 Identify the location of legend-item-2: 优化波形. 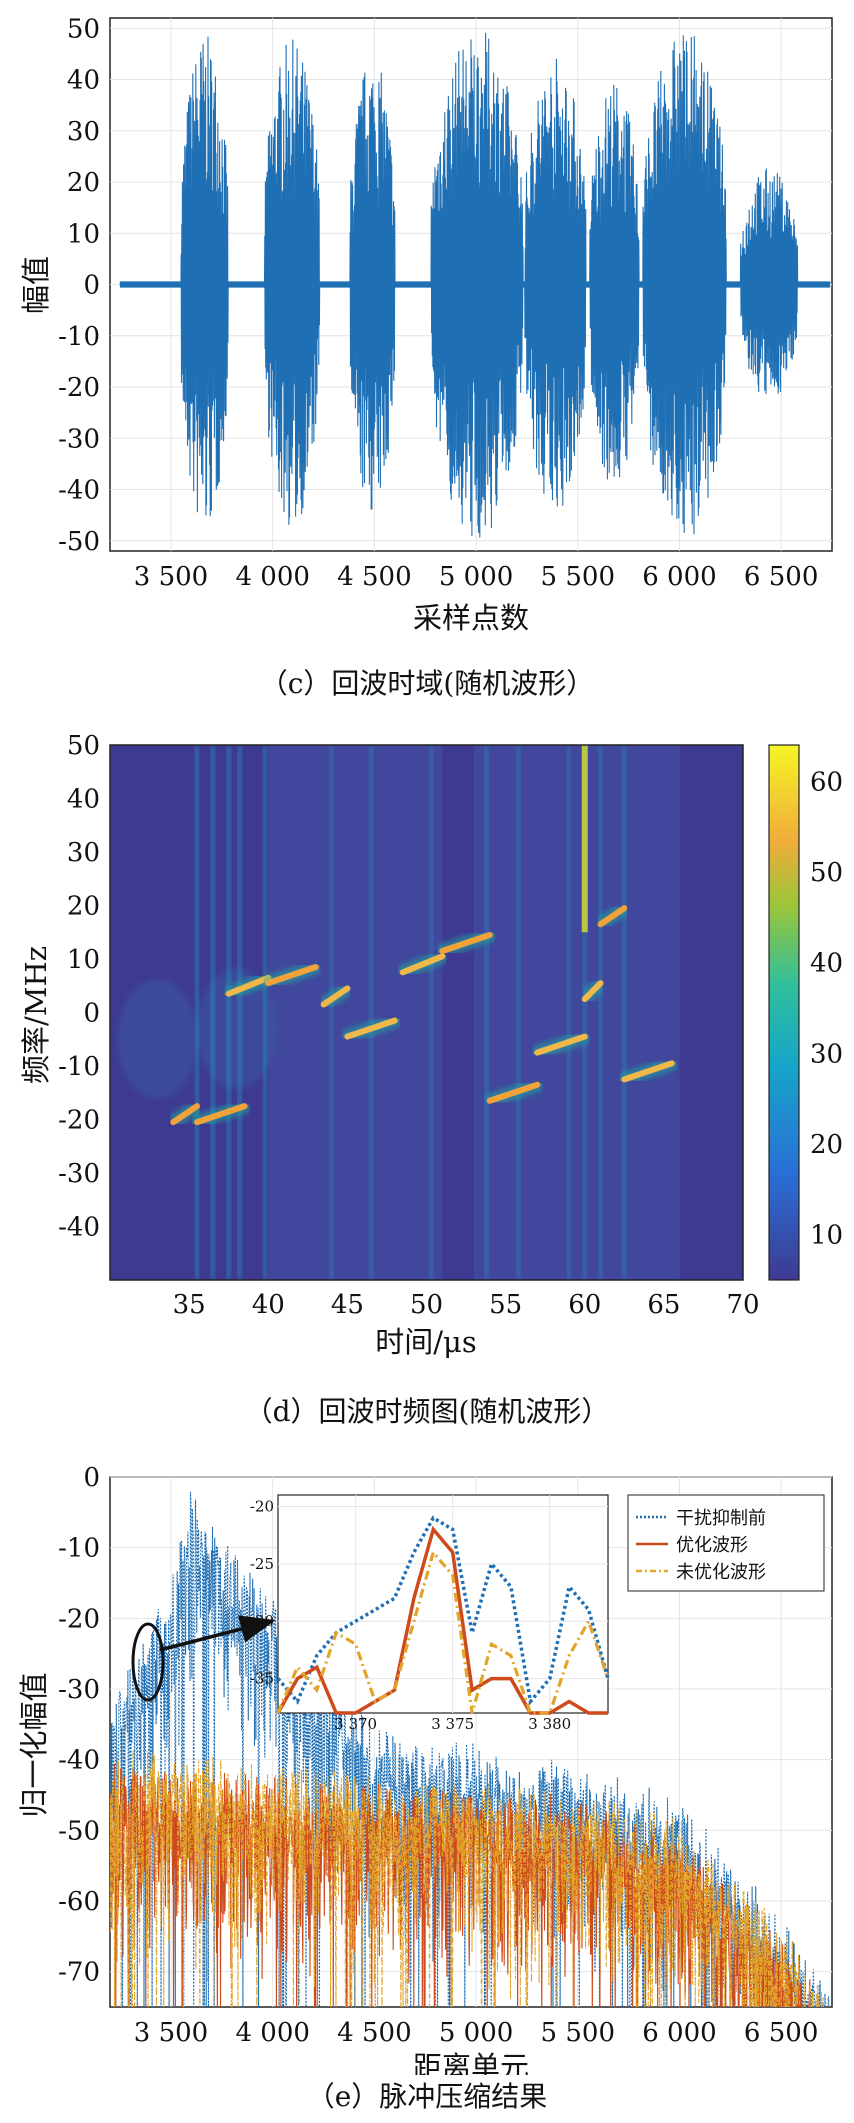
(712, 1545).